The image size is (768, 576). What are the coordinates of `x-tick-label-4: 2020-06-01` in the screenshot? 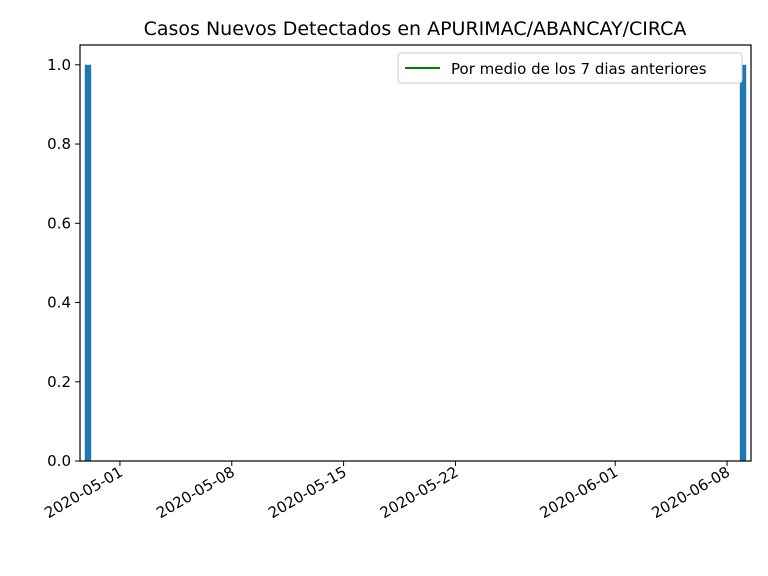 It's located at (579, 492).